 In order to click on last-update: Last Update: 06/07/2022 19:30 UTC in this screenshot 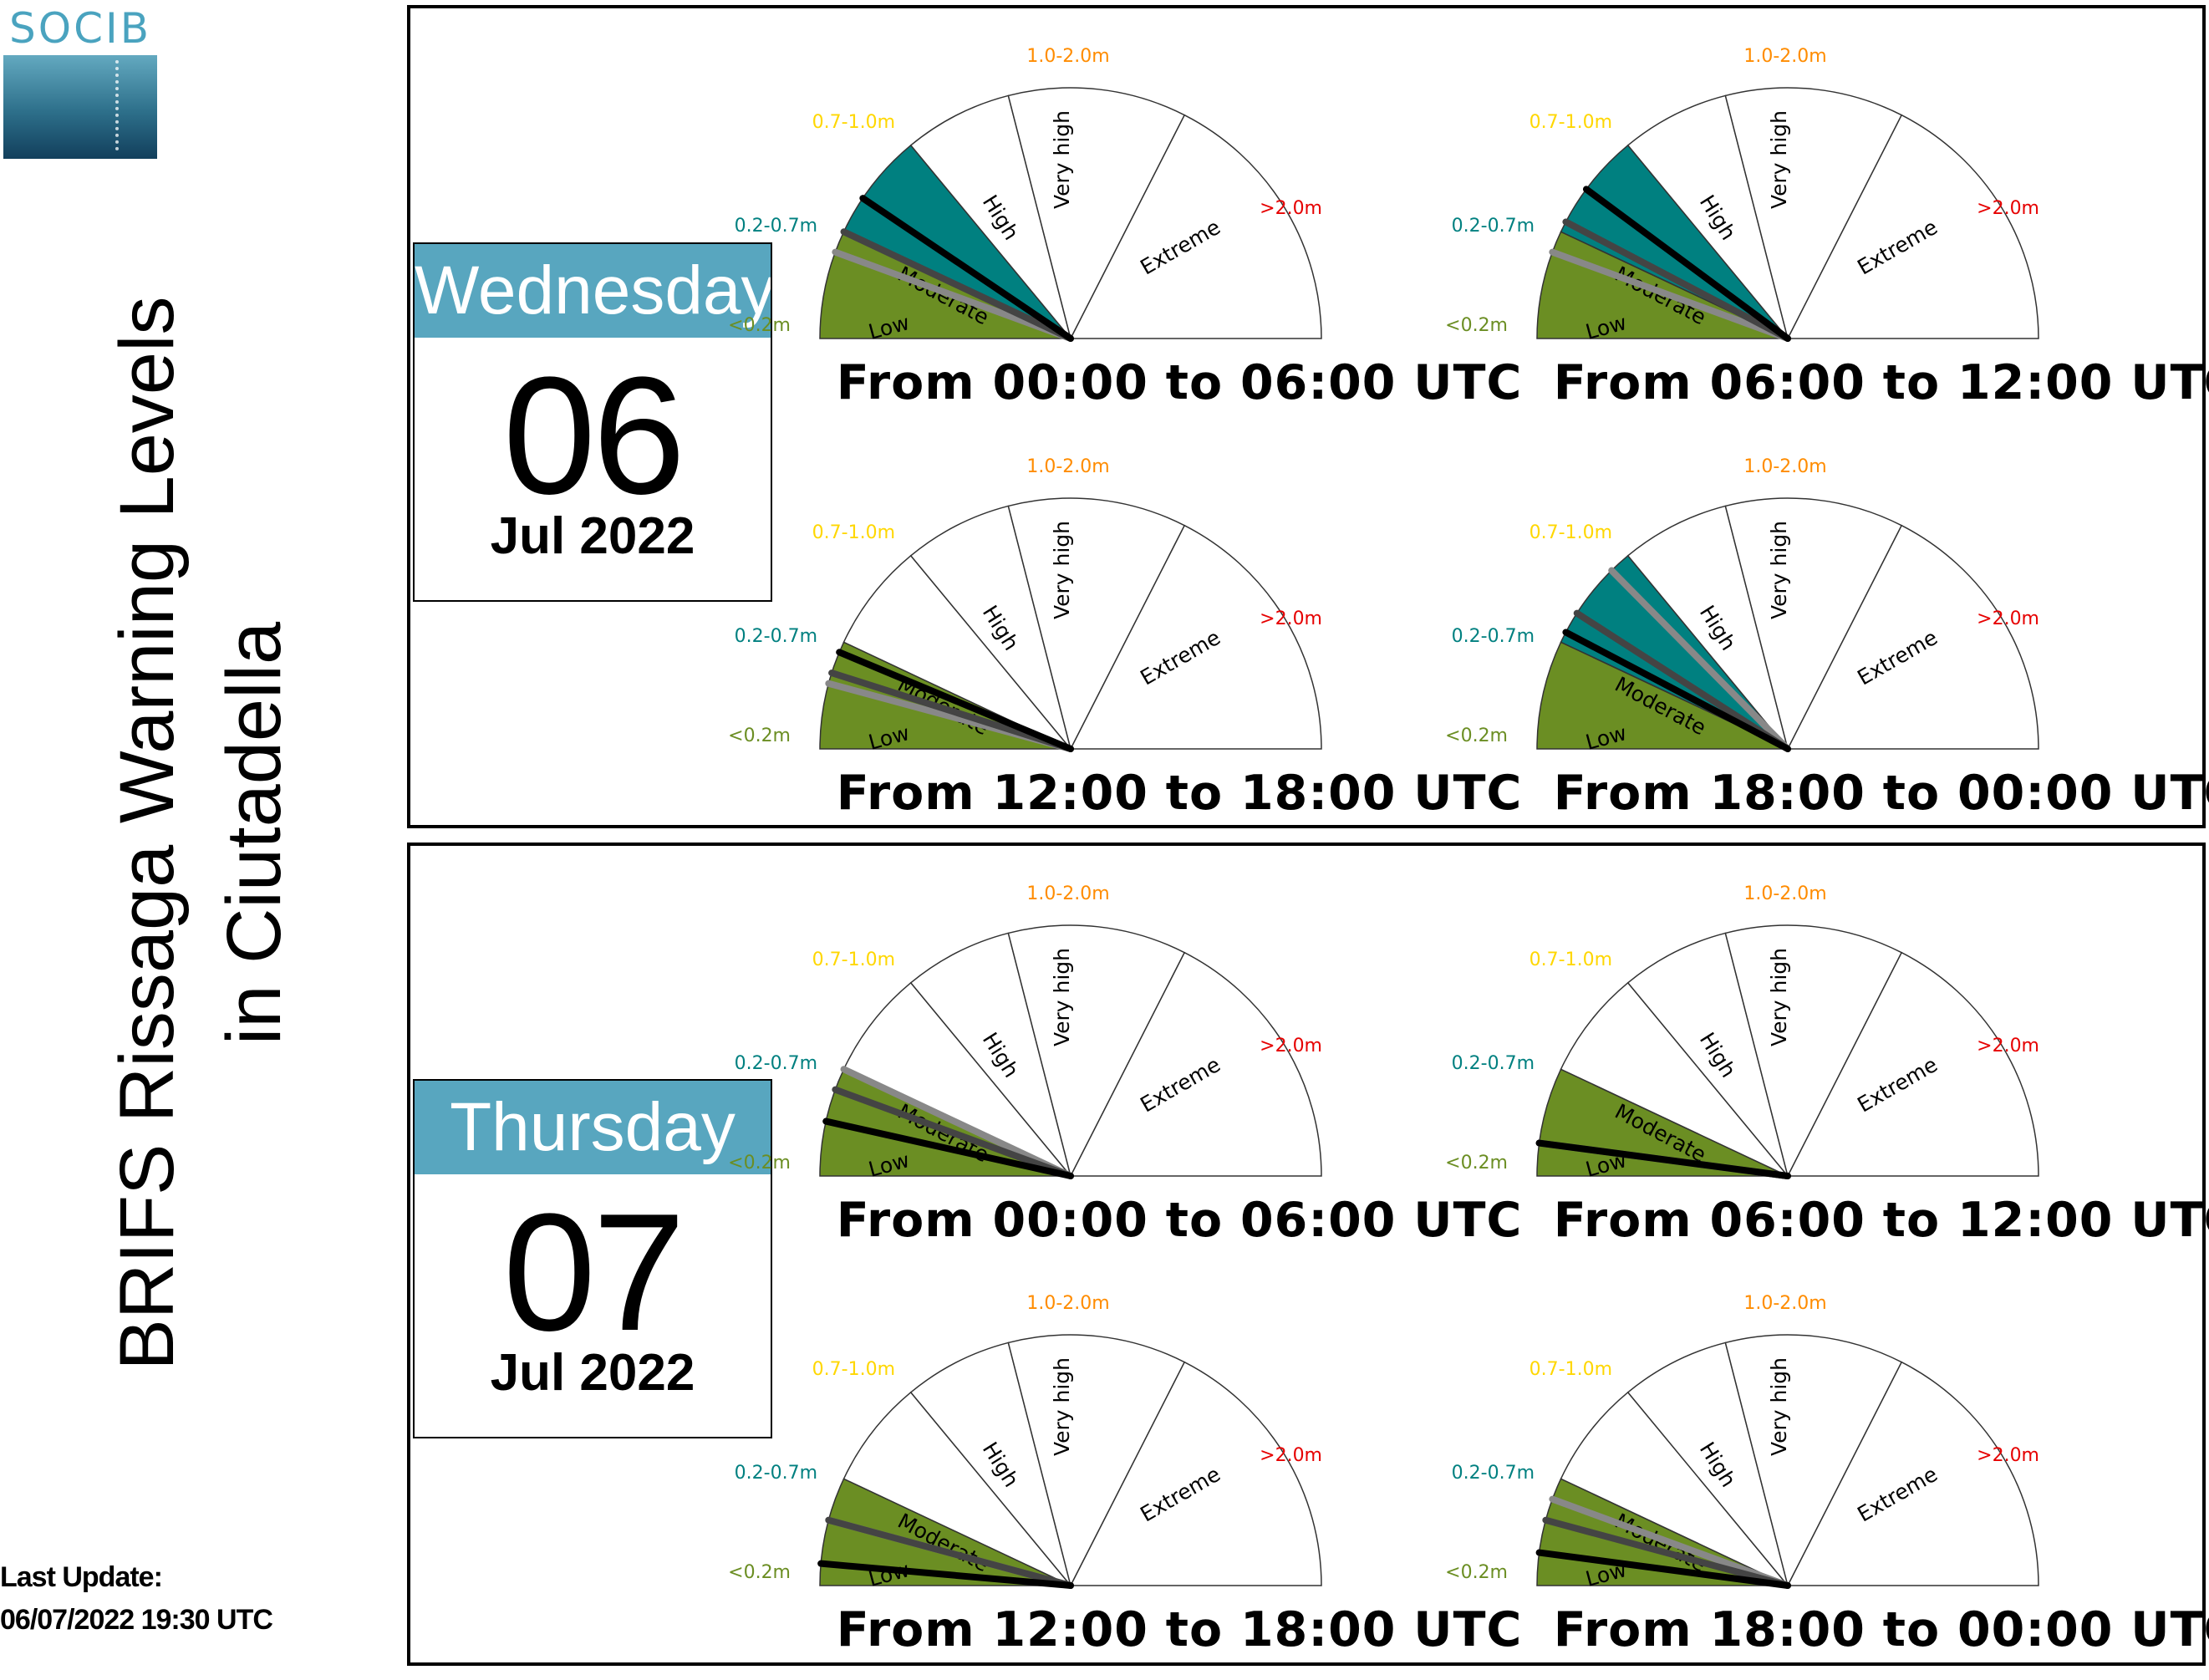, I will do `click(136, 1599)`.